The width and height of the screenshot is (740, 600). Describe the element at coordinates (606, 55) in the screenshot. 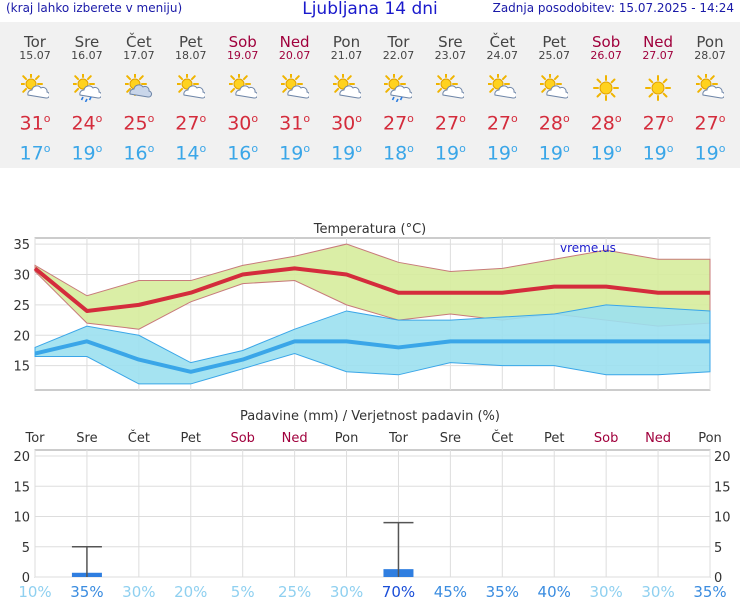

I see `day-date: 26.07` at that location.